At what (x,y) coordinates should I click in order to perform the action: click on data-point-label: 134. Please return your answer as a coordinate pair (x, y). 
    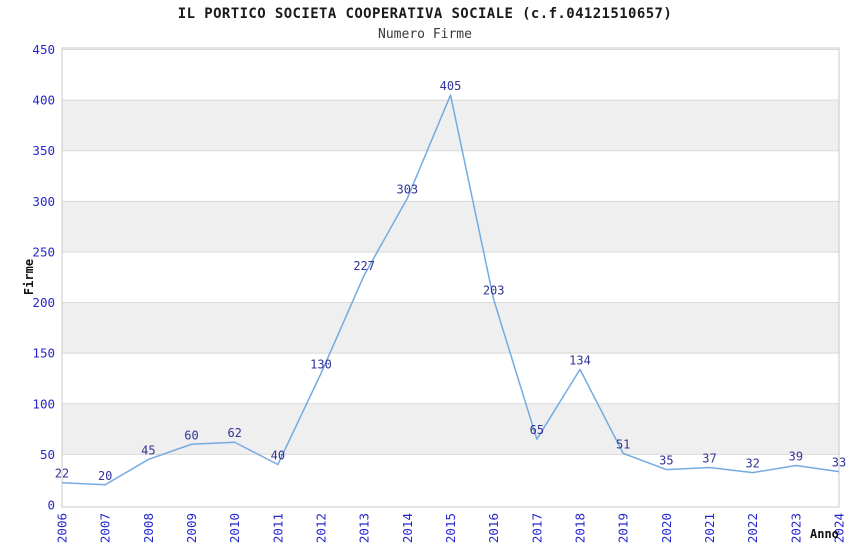
    Looking at the image, I should click on (580, 360).